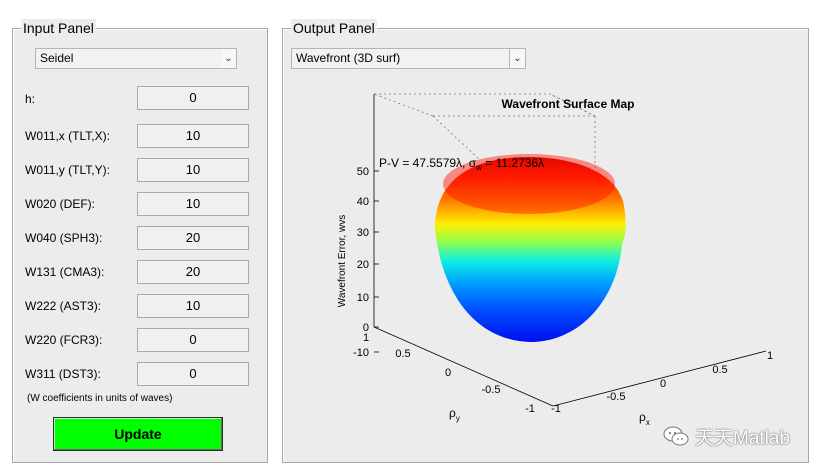 The width and height of the screenshot is (826, 470). I want to click on output-panel-title: Output Panel, so click(334, 28).